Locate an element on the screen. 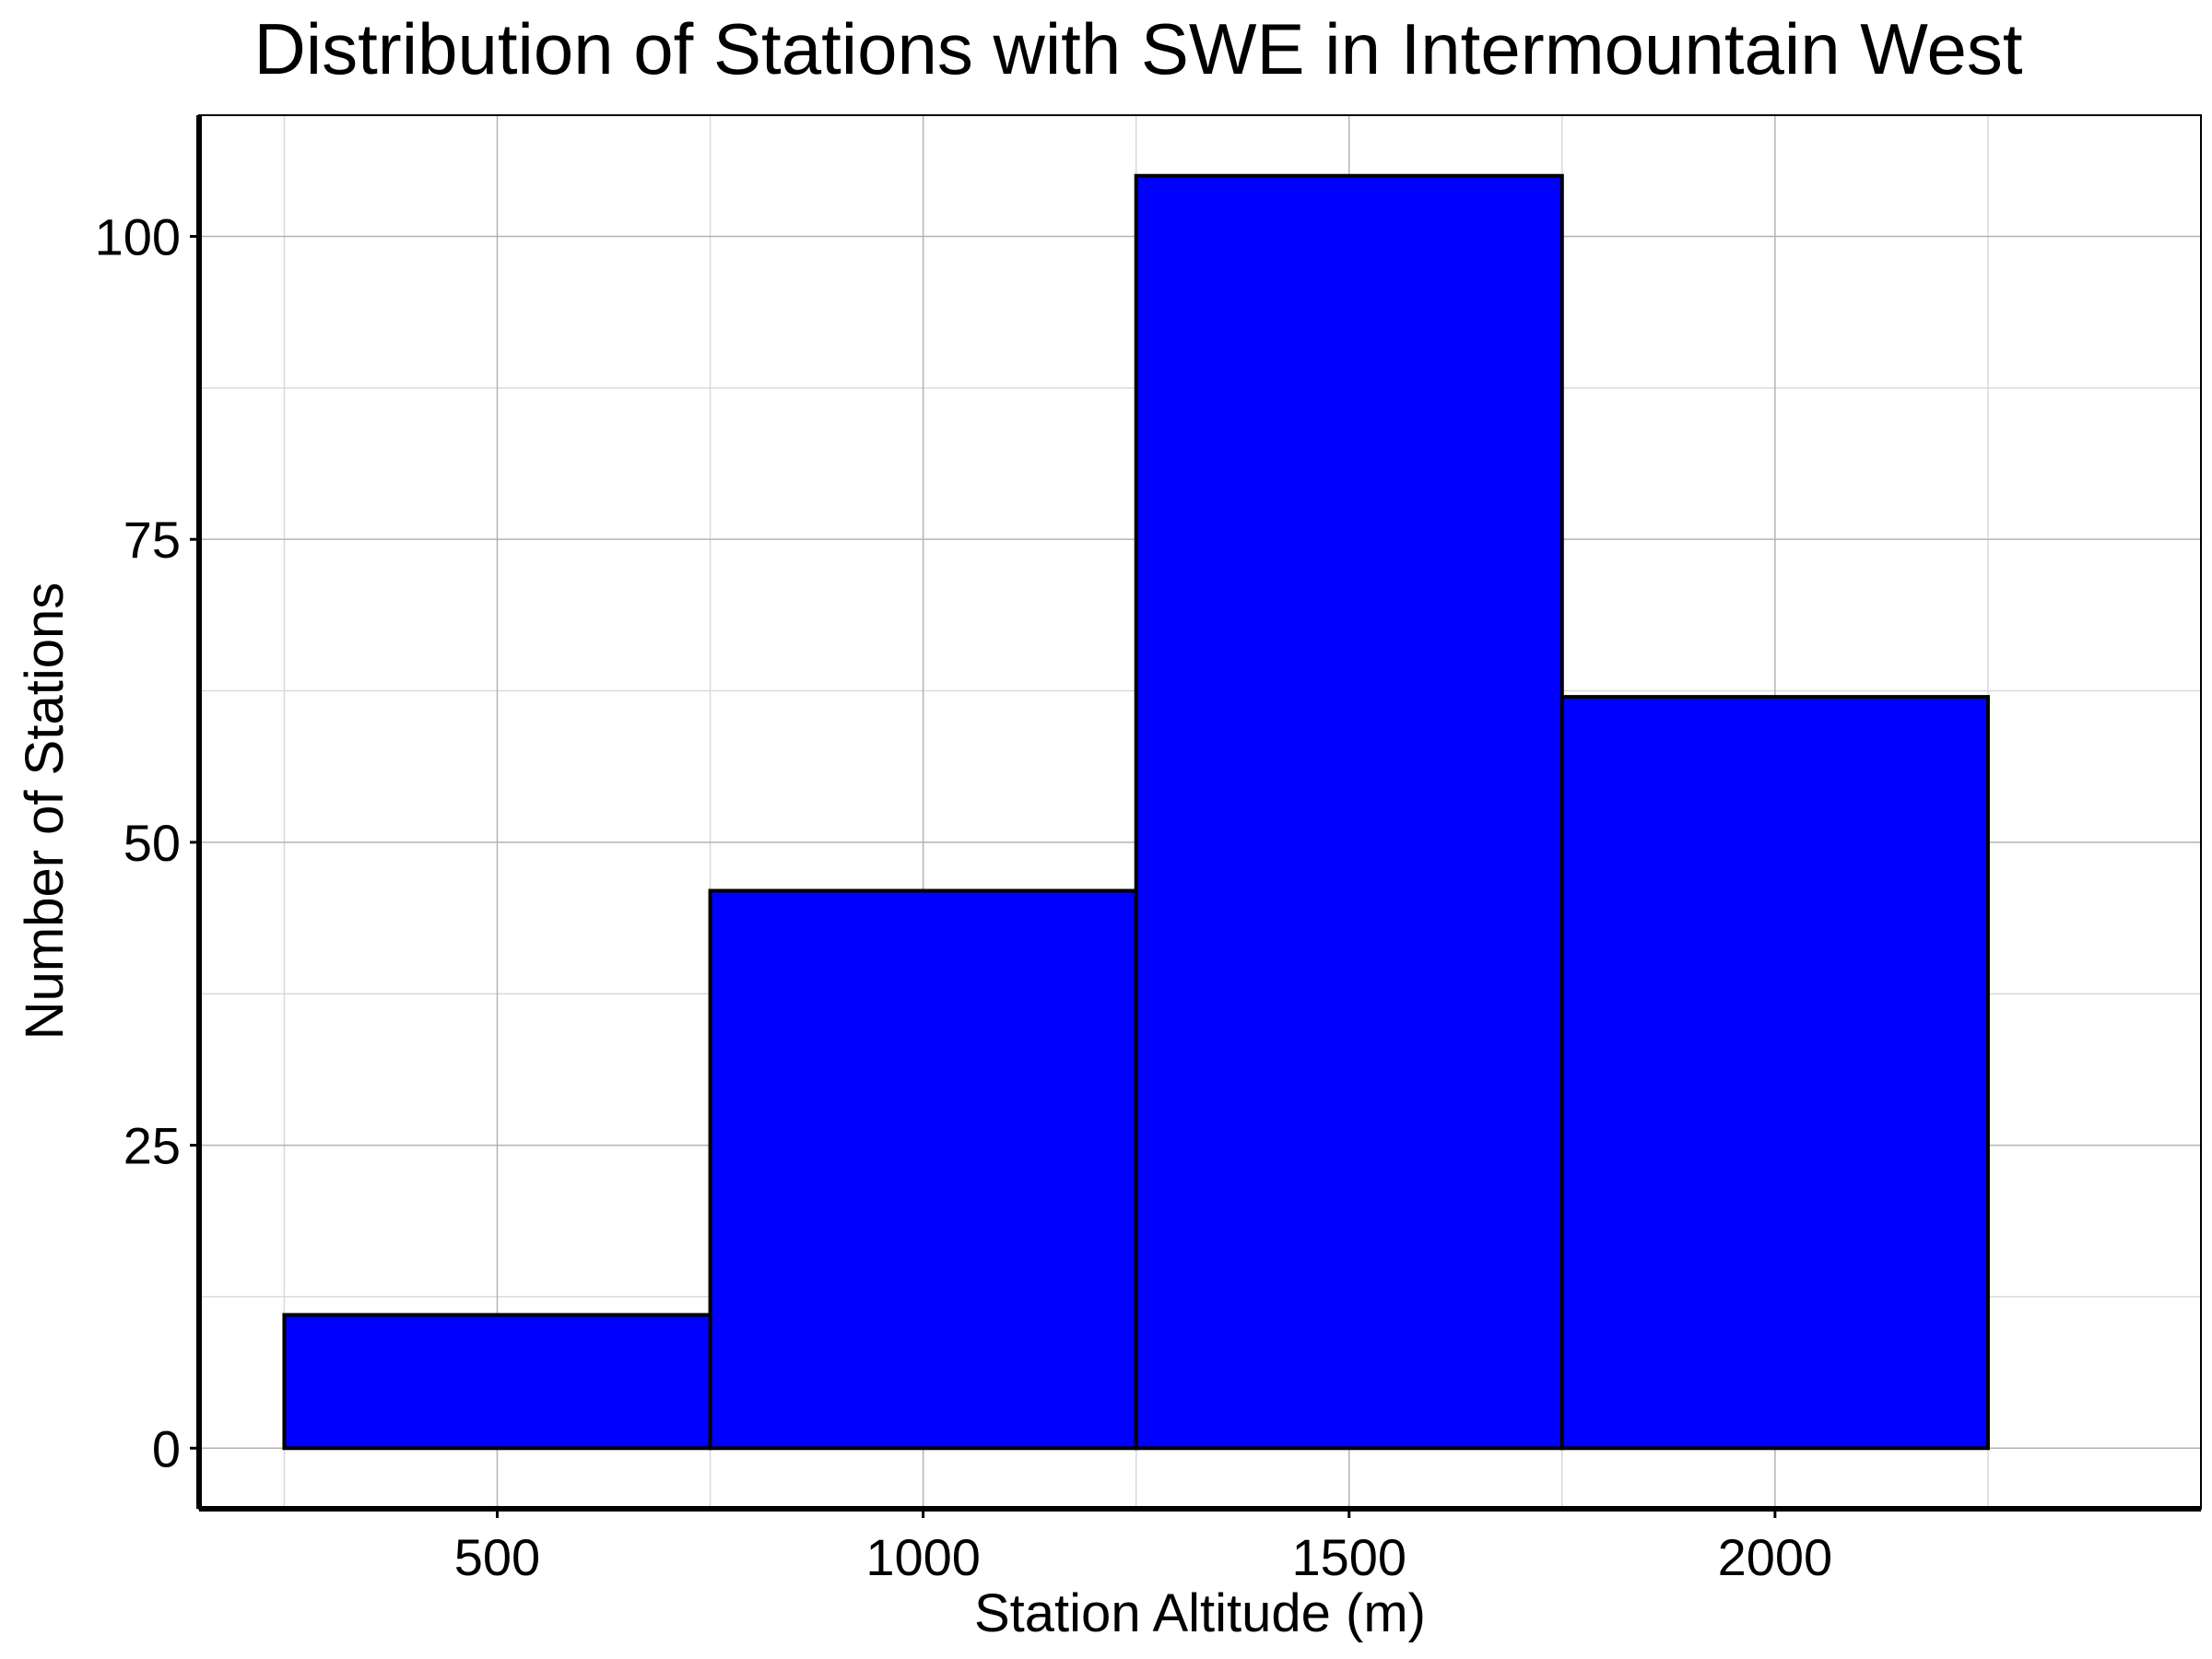 This screenshot has height=1659, width=2212. y-axis-ticks: 0 25 50 75 100 is located at coordinates (147, 842).